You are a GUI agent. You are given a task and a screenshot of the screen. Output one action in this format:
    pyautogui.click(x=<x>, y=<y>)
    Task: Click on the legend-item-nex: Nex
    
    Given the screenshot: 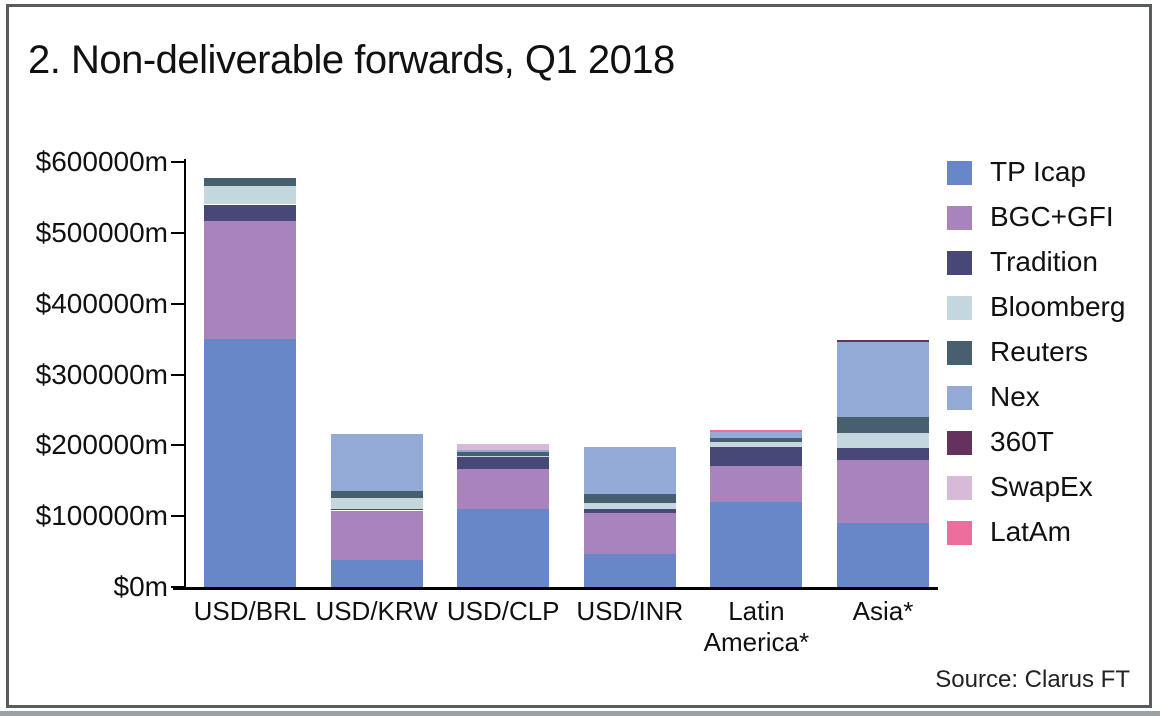 What is the action you would take?
    pyautogui.click(x=1047, y=406)
    